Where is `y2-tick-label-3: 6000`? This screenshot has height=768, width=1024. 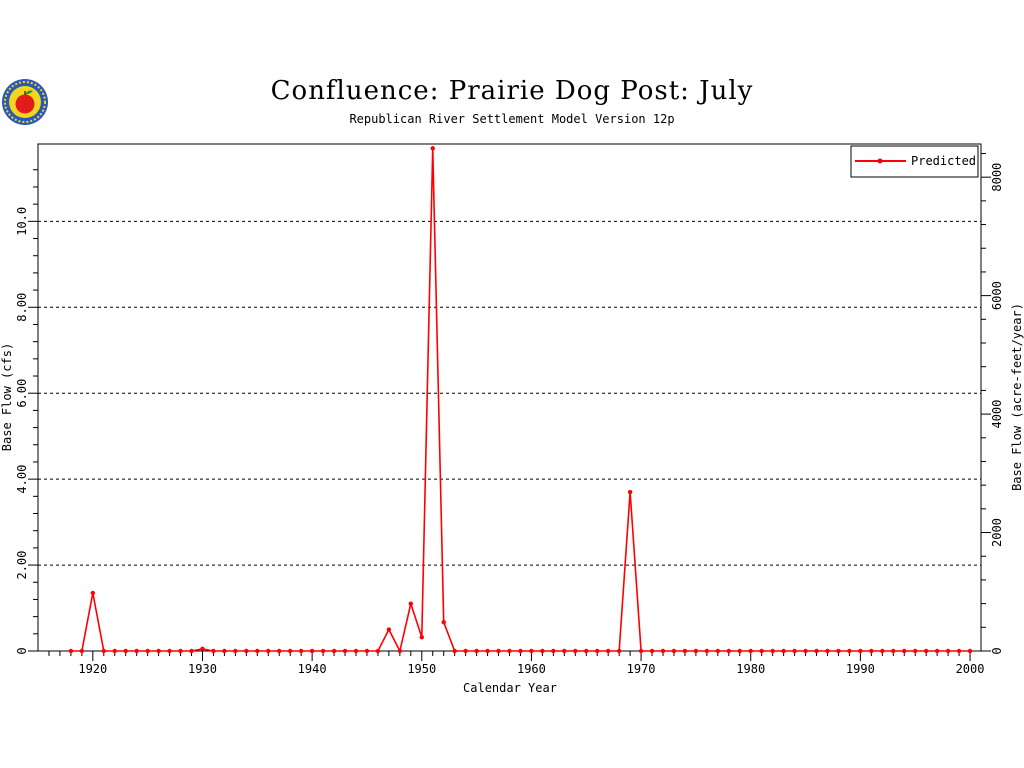 y2-tick-label-3: 6000 is located at coordinates (997, 295).